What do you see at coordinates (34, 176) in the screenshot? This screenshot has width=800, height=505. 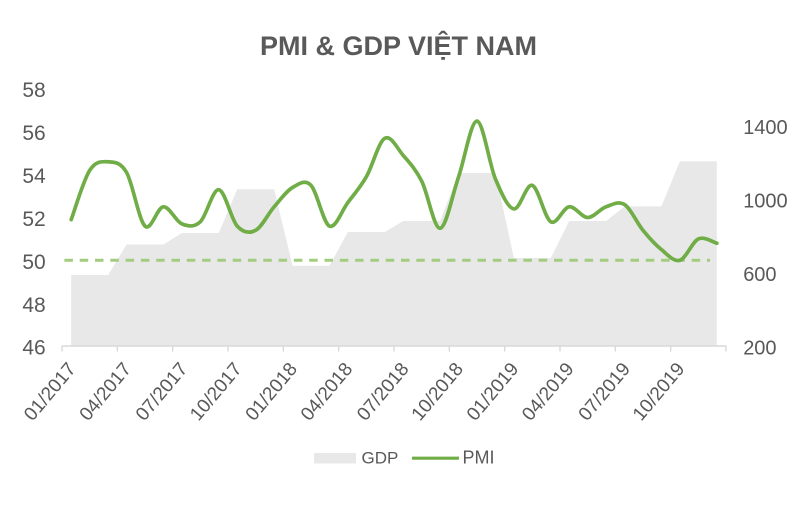 I see `svg-text: 54` at bounding box center [34, 176].